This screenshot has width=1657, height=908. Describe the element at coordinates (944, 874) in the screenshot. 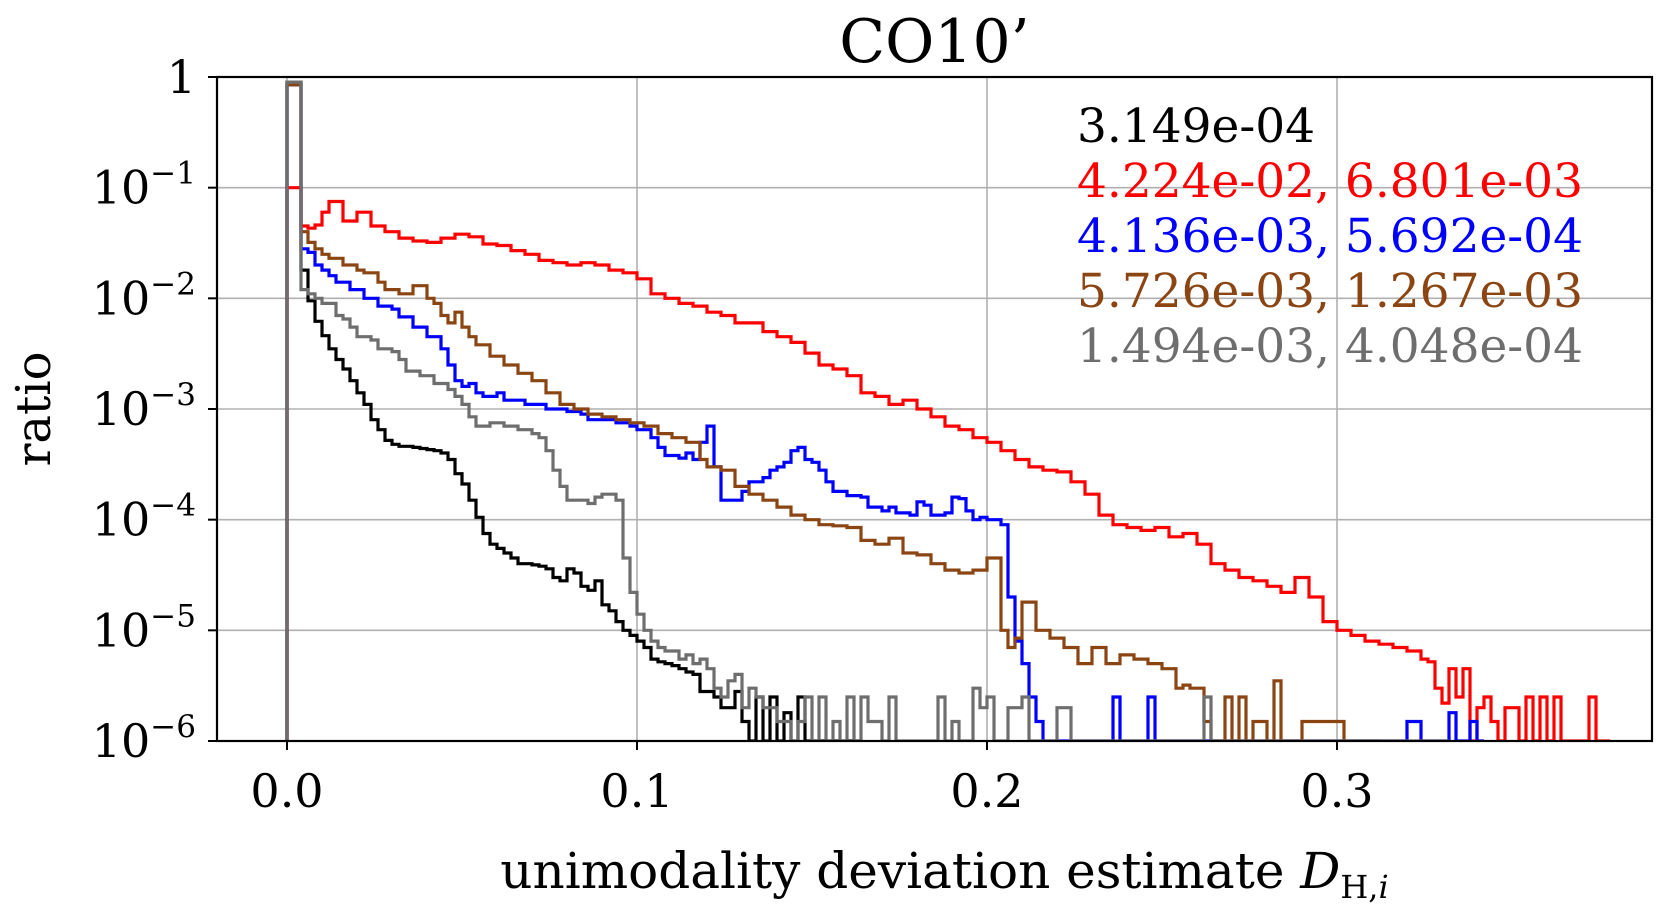

I see `x-axis-label: unimodality deviation estimate DH,i` at that location.